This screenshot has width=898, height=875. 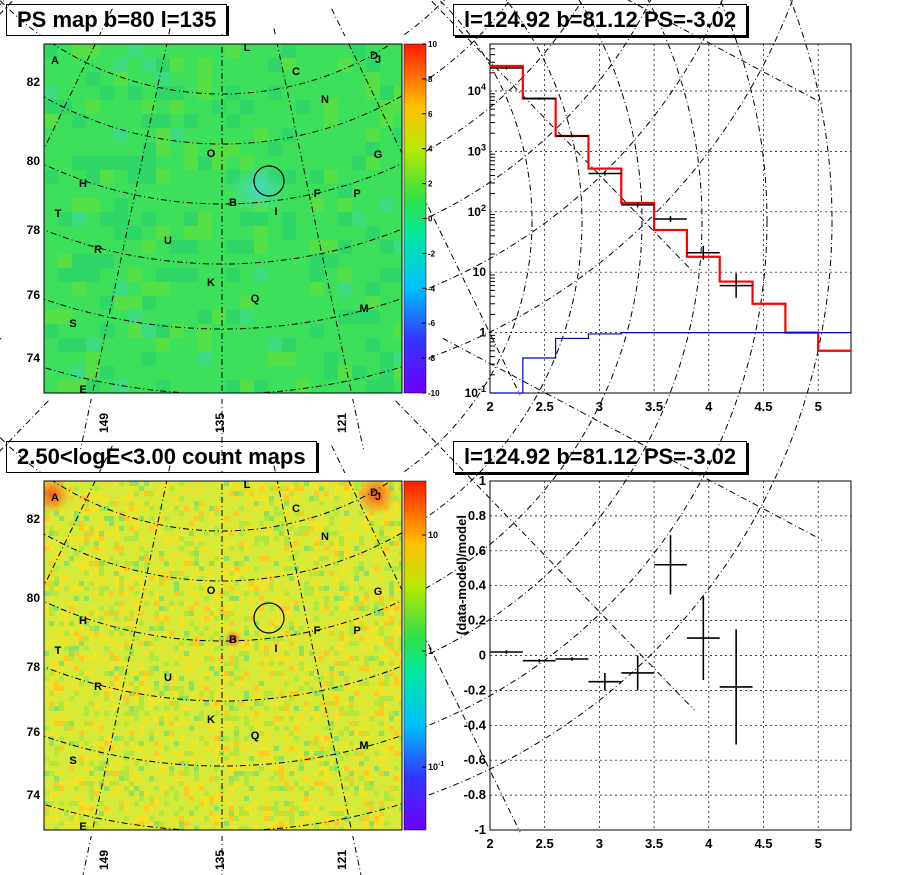 I want to click on cool-region, so click(x=258, y=190).